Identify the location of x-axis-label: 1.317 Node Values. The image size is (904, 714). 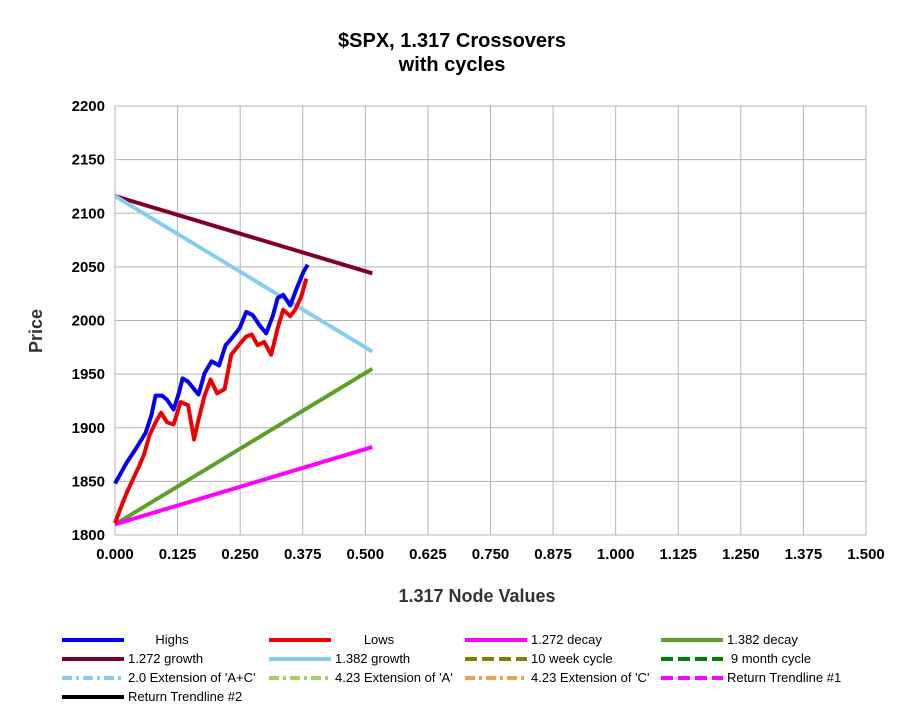
(476, 596).